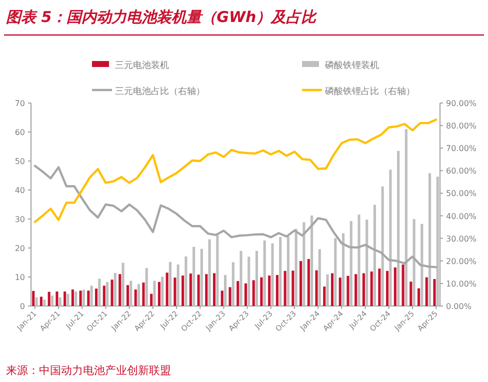  Describe the element at coordinates (19, 248) in the screenshot. I see `y-tick-label: 20` at that location.